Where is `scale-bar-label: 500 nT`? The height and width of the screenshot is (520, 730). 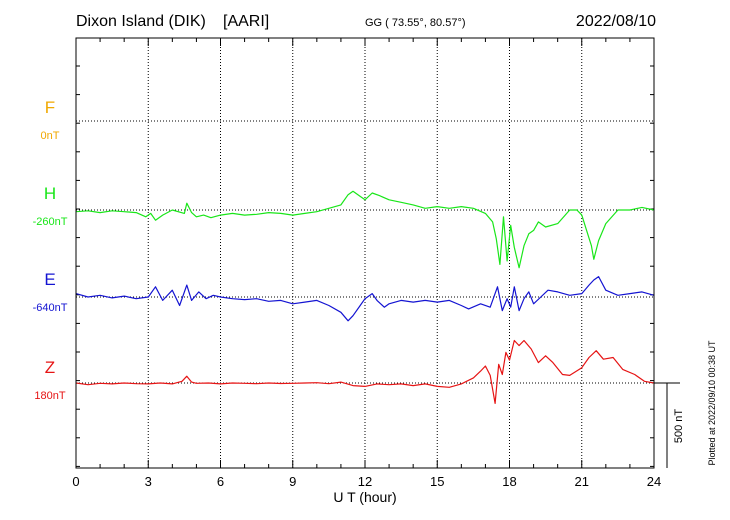
scale-bar-label: 500 nT is located at coordinates (679, 426).